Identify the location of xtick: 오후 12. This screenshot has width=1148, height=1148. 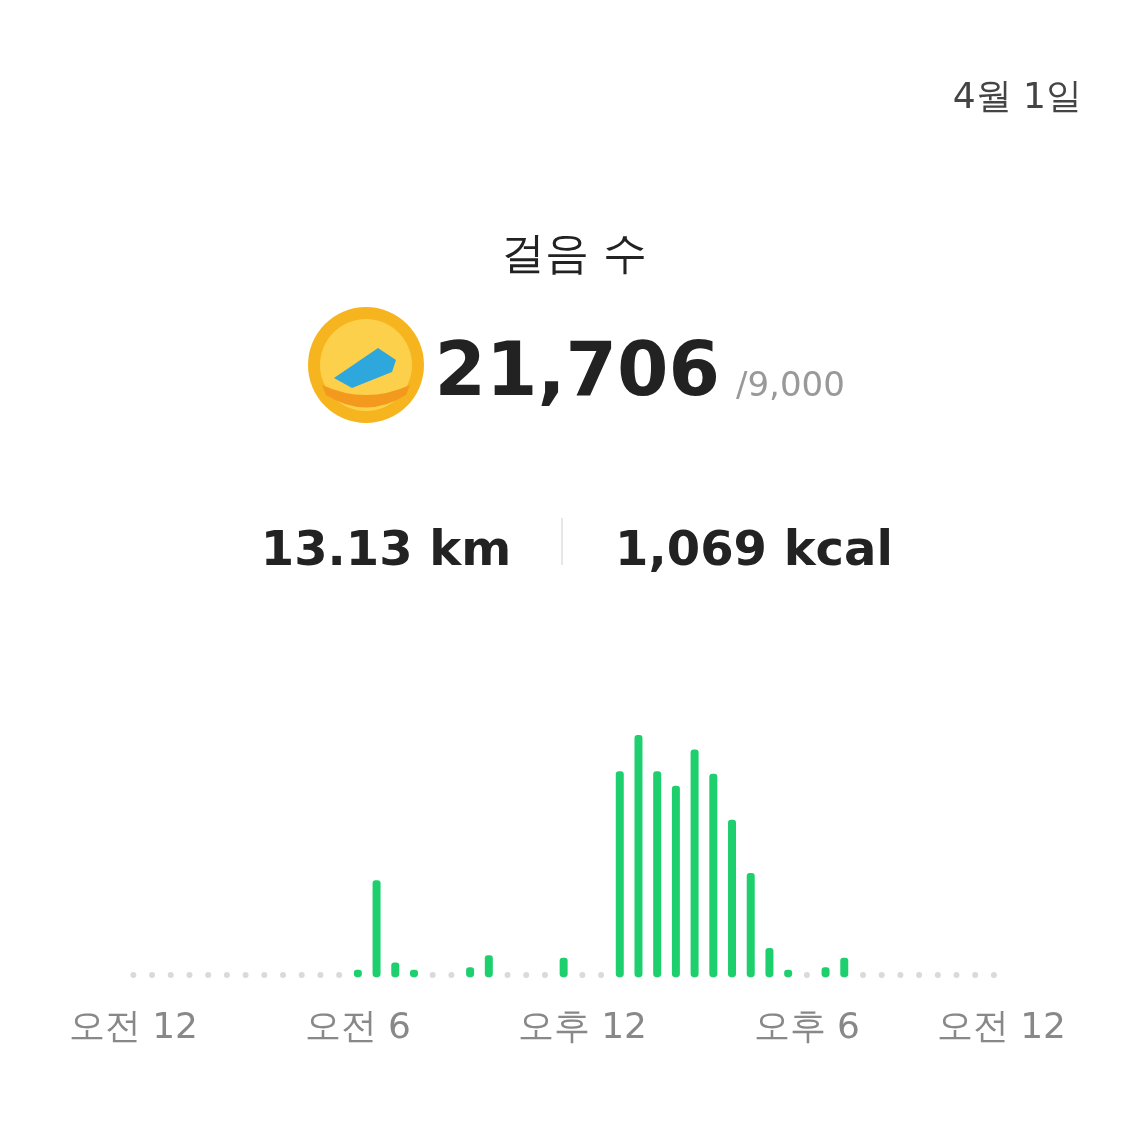
(582, 1025).